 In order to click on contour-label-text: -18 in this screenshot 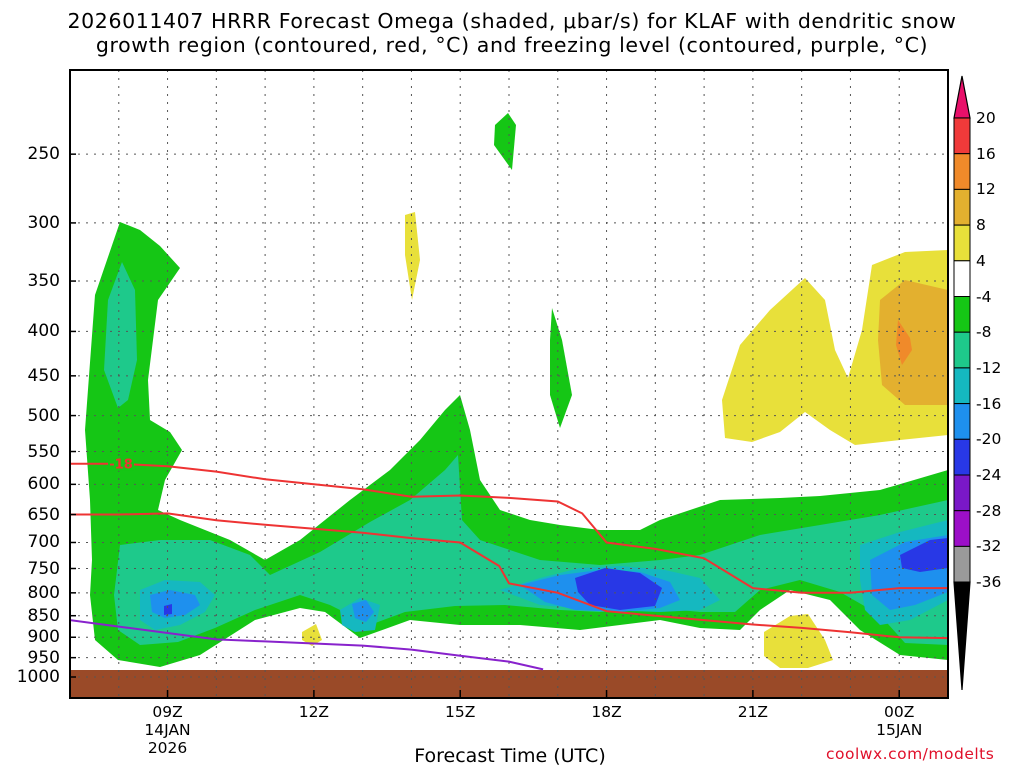, I will do `click(121, 465)`.